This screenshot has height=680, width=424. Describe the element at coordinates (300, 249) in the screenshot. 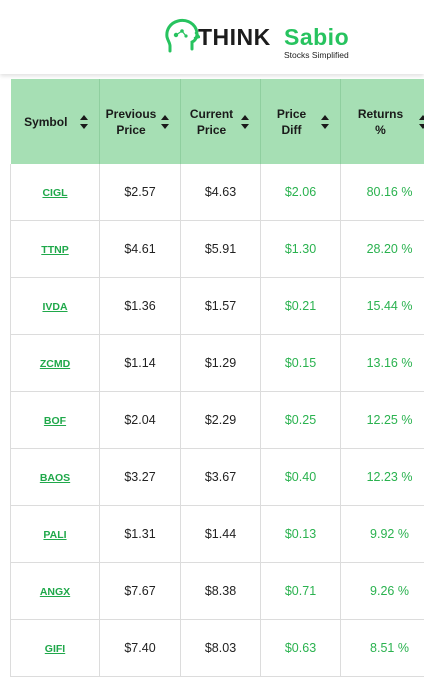

I see `price-diff-cell: $1.30` at that location.